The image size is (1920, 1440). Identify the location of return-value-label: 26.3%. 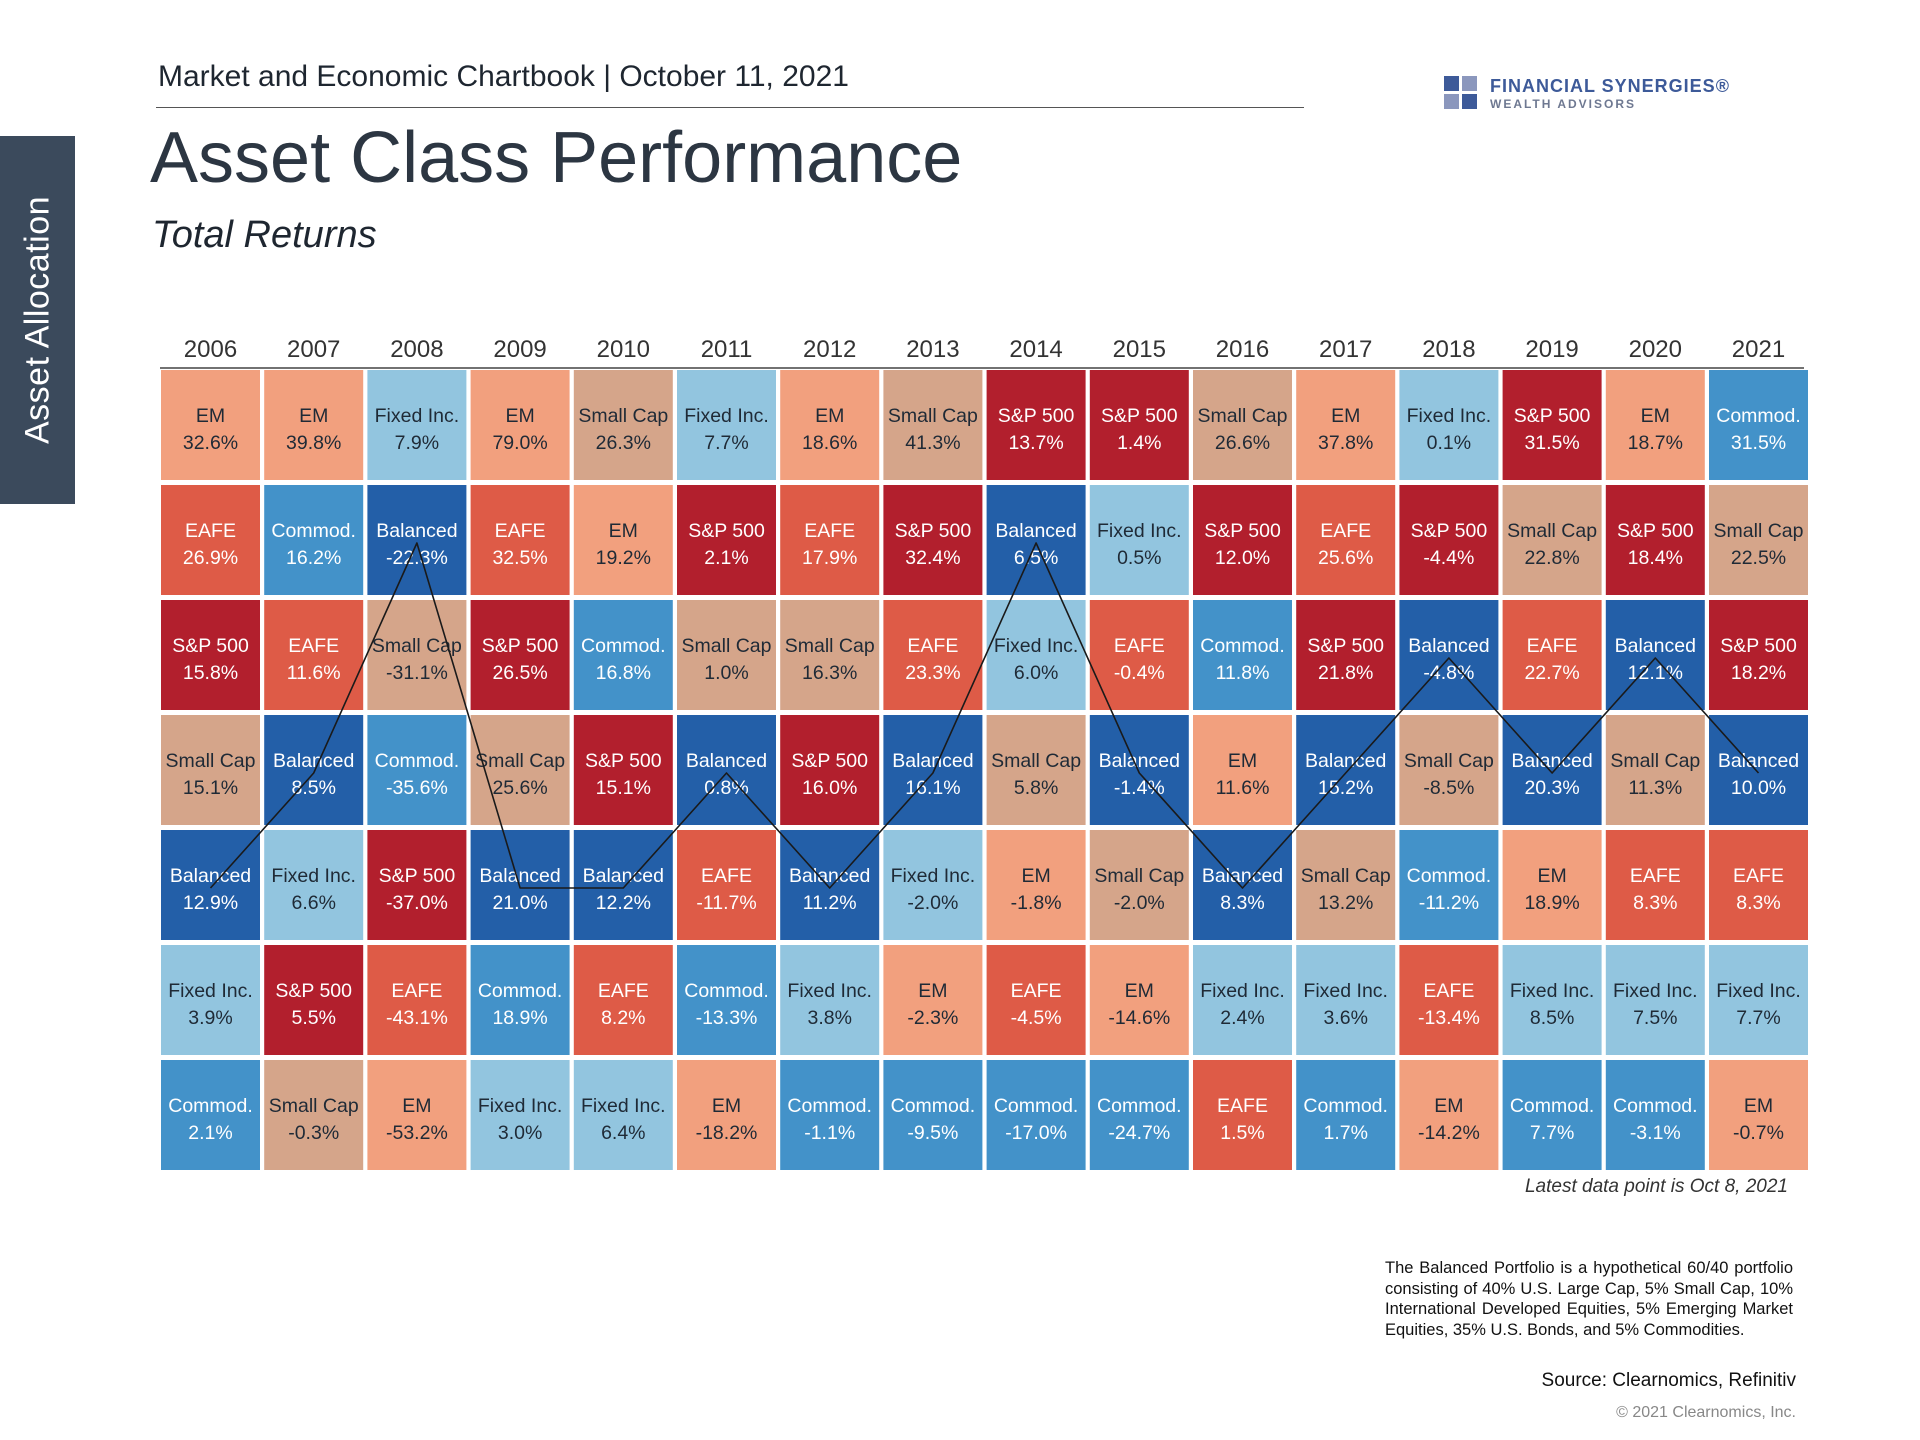
(623, 443).